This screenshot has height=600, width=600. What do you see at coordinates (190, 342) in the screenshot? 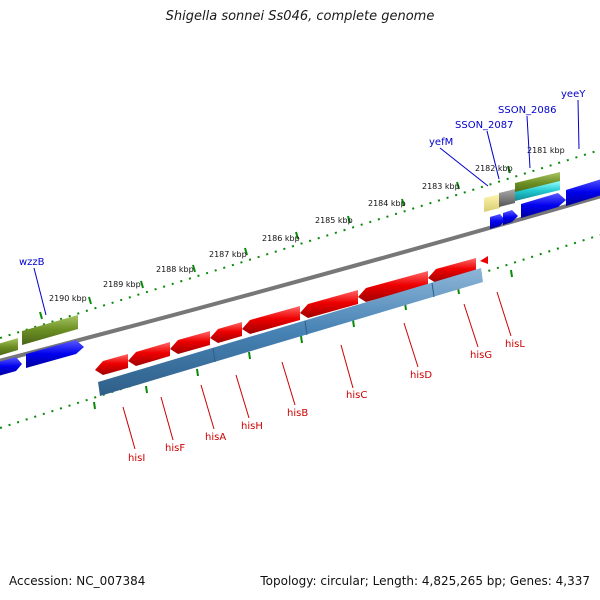
I see `red-gene-hisA` at bounding box center [190, 342].